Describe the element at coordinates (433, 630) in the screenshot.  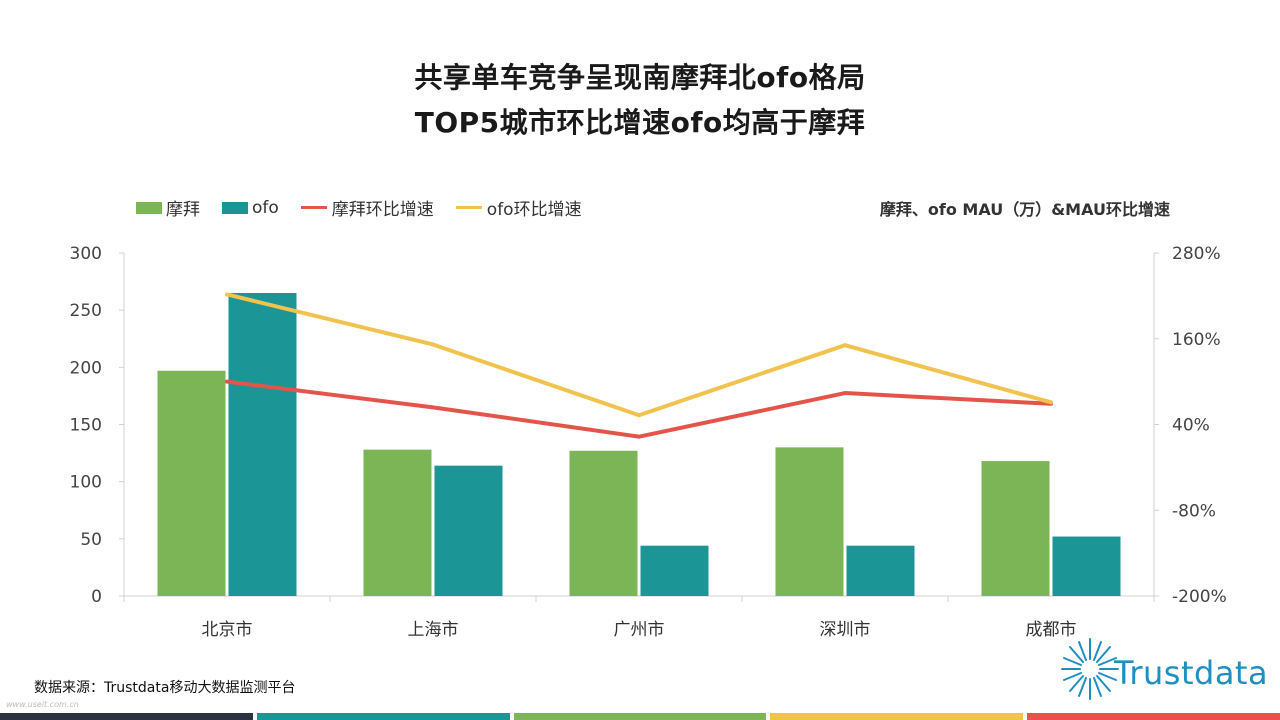
I see `x-tick-label: 上海市` at that location.